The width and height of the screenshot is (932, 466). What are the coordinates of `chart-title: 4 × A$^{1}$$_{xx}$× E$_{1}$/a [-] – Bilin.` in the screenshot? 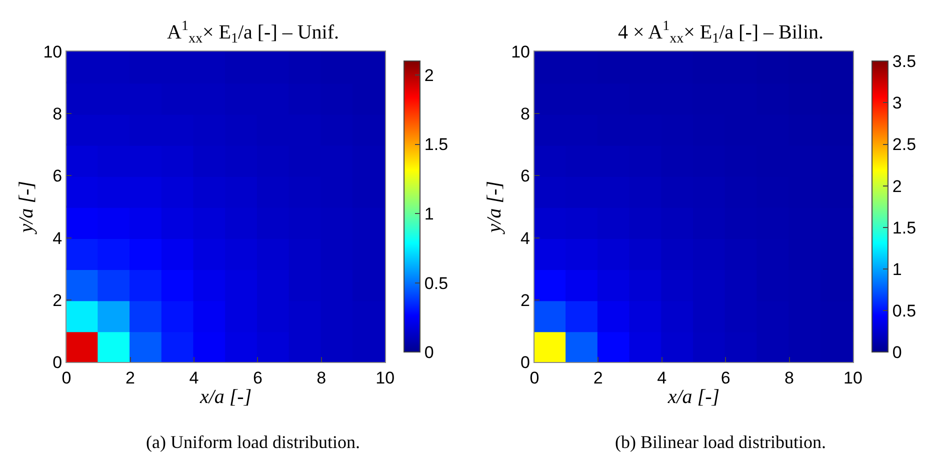 It's located at (721, 33).